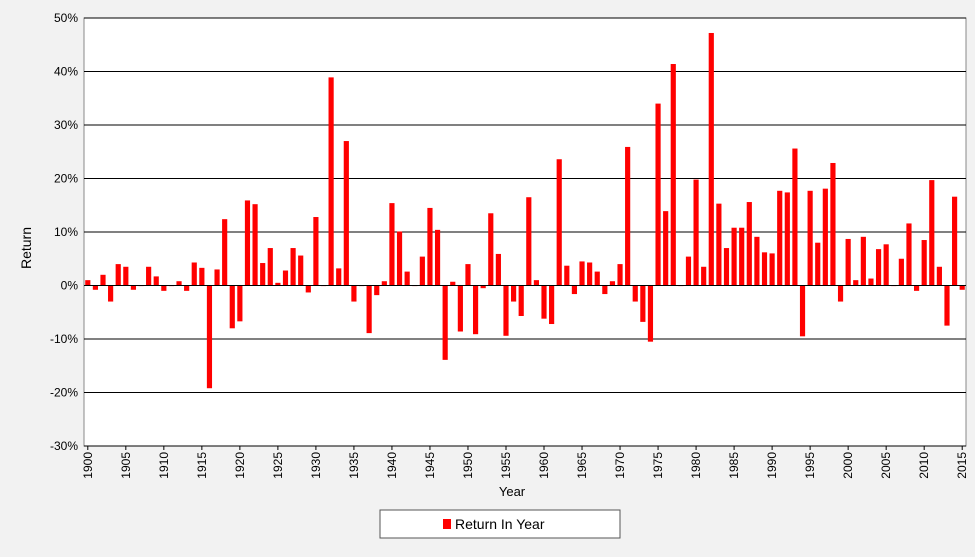 This screenshot has height=557, width=975. I want to click on bar-1908, so click(149, 276).